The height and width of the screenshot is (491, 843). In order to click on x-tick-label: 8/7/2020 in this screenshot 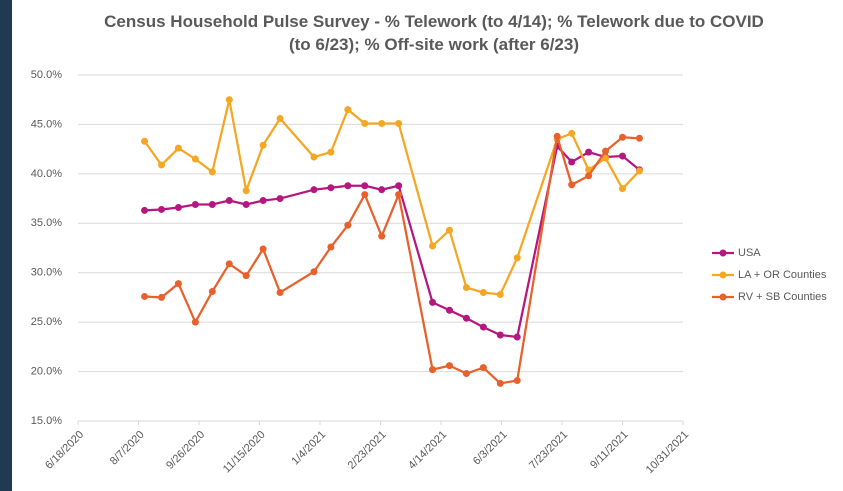, I will do `click(127, 448)`.